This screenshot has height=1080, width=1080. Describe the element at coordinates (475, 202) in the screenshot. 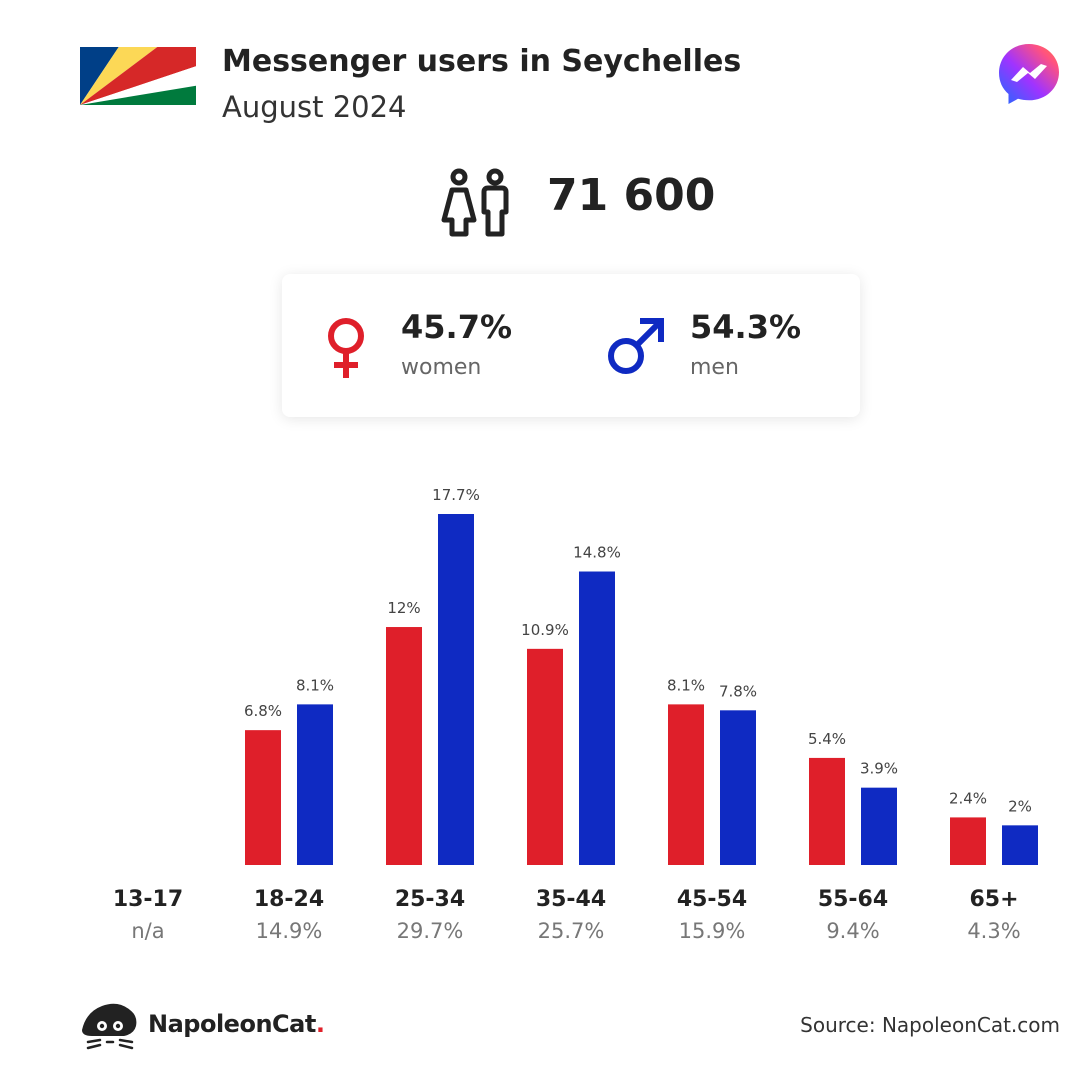

I see `people-icon` at that location.